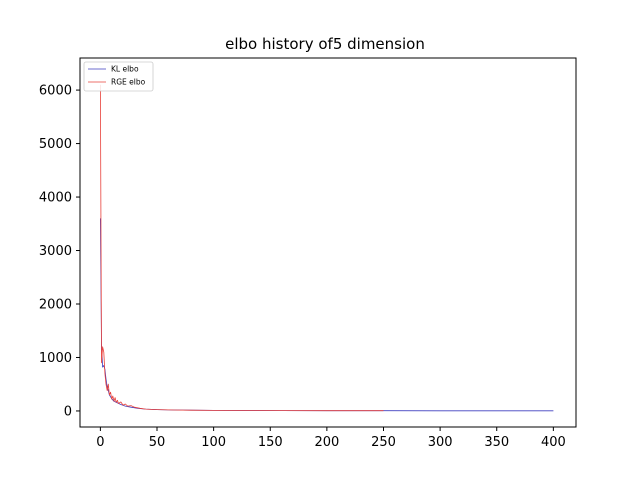  What do you see at coordinates (118, 76) in the screenshot?
I see `legend: KL elbo RGE elbo` at bounding box center [118, 76].